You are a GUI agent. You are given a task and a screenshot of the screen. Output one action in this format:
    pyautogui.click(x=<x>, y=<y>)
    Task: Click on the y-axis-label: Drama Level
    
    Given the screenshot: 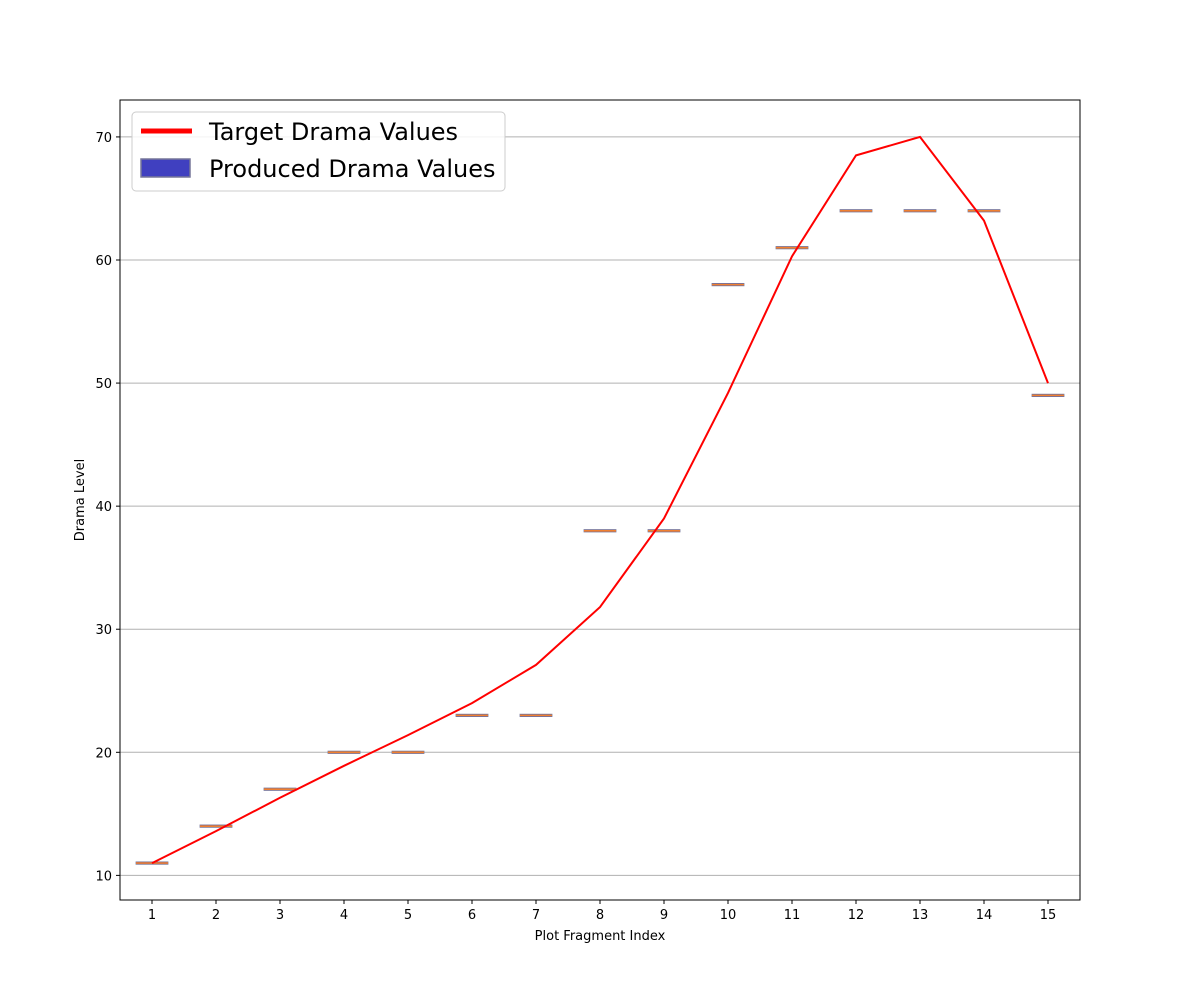 What is the action you would take?
    pyautogui.click(x=80, y=500)
    